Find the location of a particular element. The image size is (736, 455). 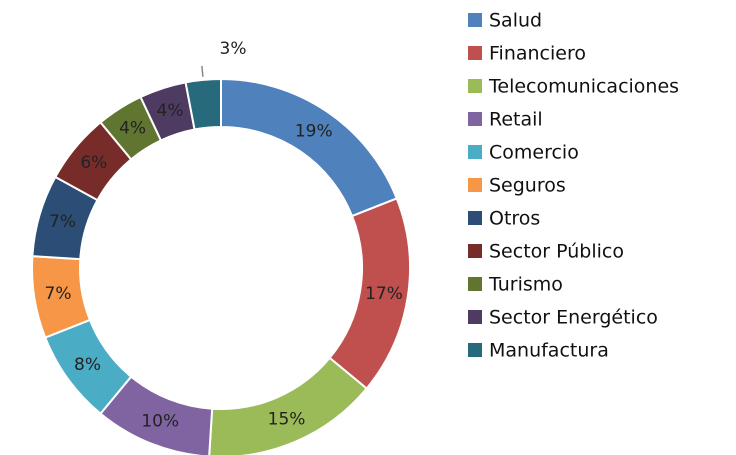

legend-label: Sector Energético is located at coordinates (573, 318).